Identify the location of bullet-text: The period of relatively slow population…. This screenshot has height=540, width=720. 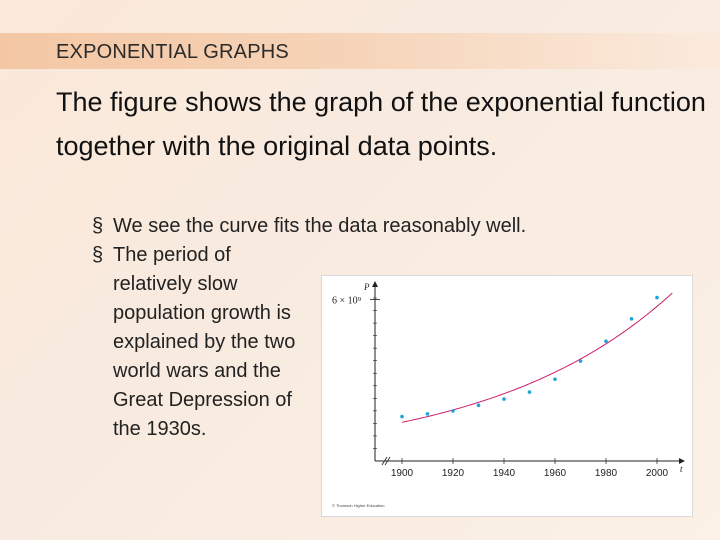
(204, 342).